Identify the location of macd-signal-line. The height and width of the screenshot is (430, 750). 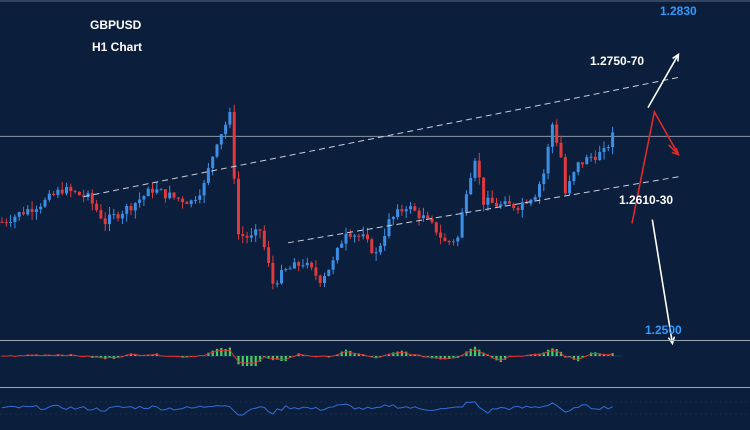
(307, 356).